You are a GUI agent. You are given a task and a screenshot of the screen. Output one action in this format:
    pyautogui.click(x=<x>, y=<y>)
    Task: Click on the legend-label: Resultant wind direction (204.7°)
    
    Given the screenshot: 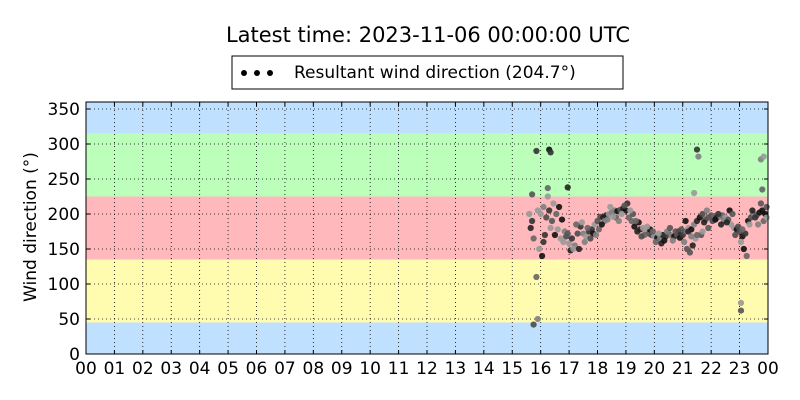 What is the action you would take?
    pyautogui.click(x=435, y=73)
    